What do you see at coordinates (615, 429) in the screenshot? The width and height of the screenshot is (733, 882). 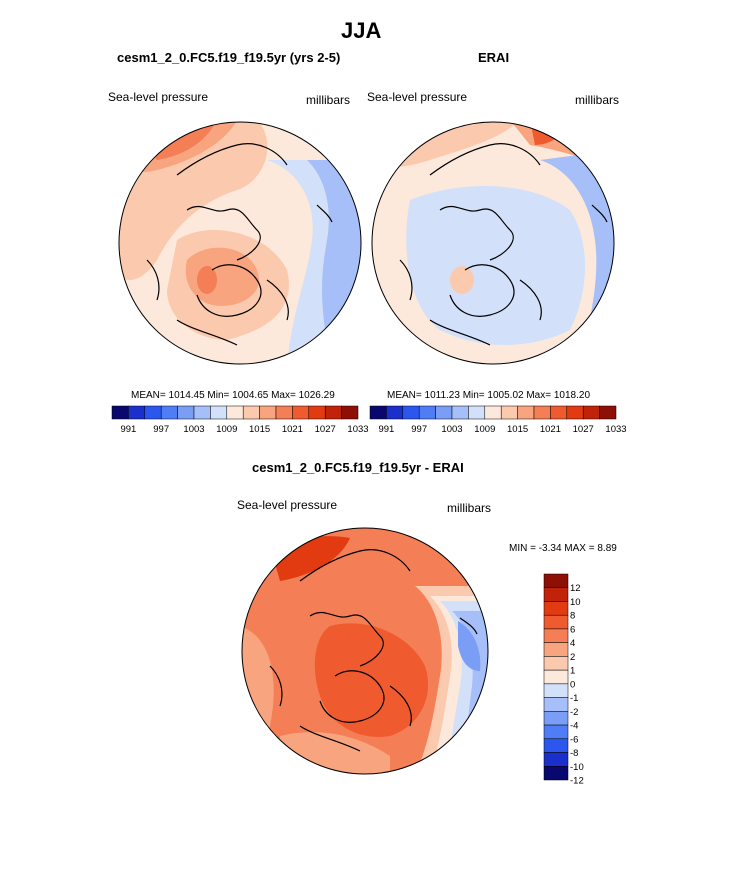 I see `colorbar-right-tick-label: 1033` at bounding box center [615, 429].